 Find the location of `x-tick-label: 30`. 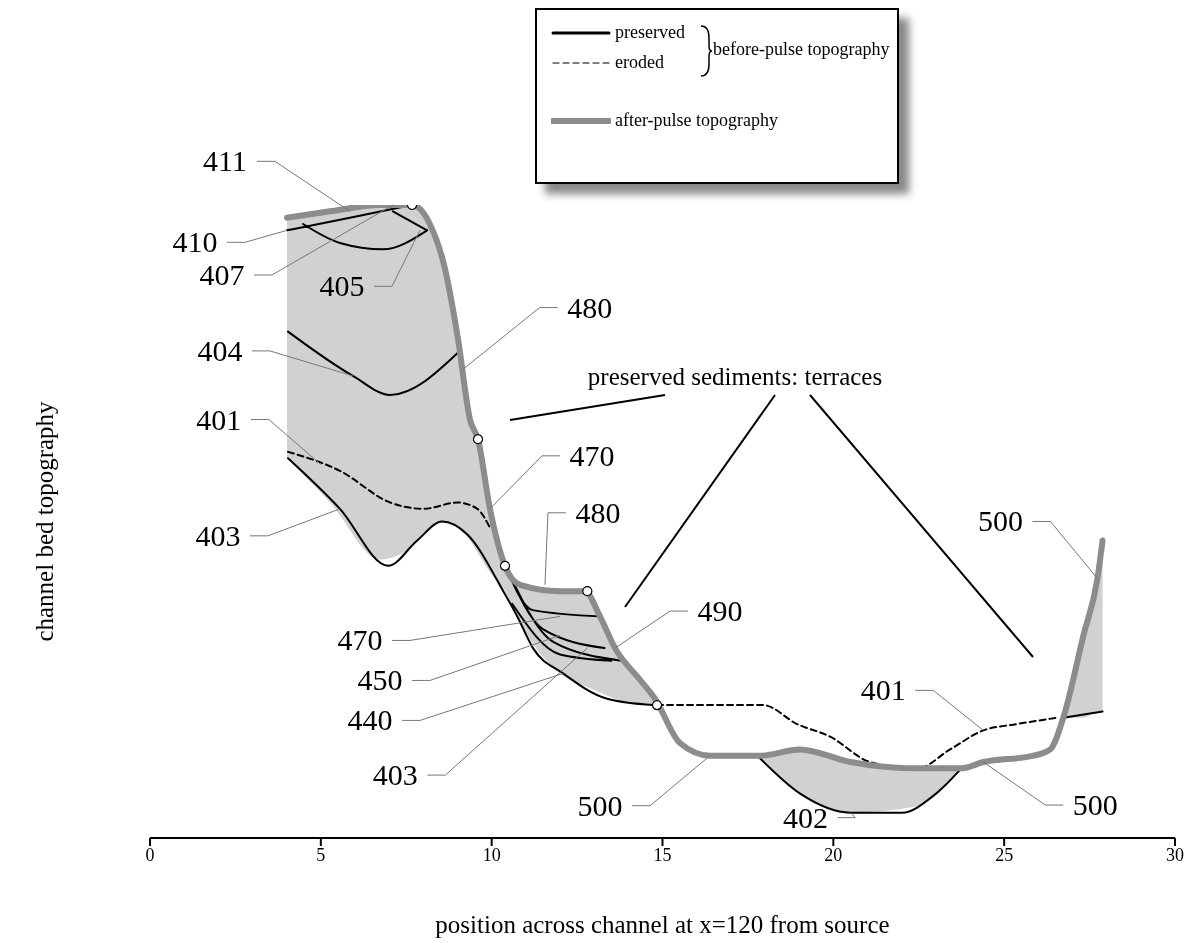

x-tick-label: 30 is located at coordinates (1175, 854).